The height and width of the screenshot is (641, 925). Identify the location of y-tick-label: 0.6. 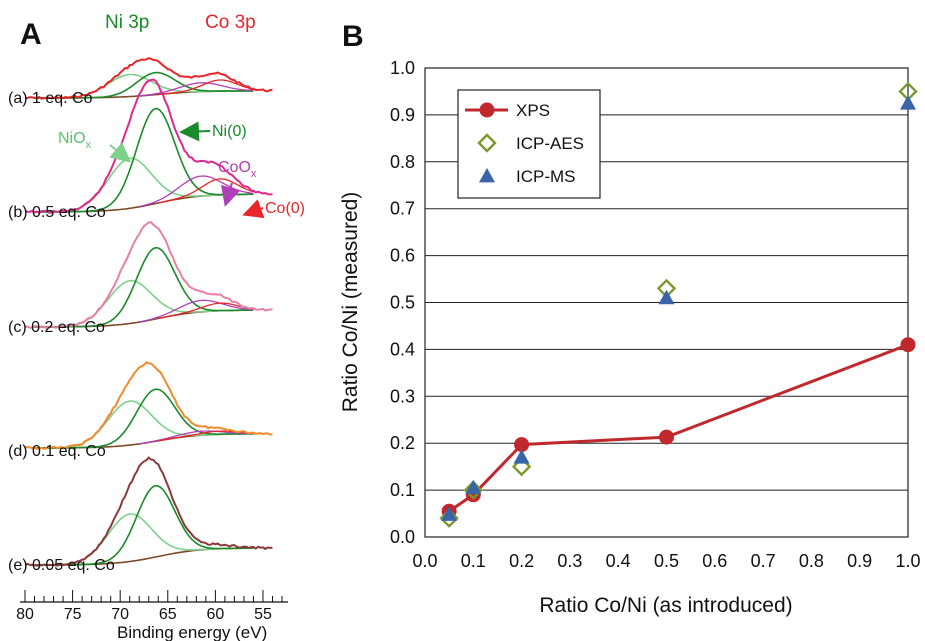
(402, 256).